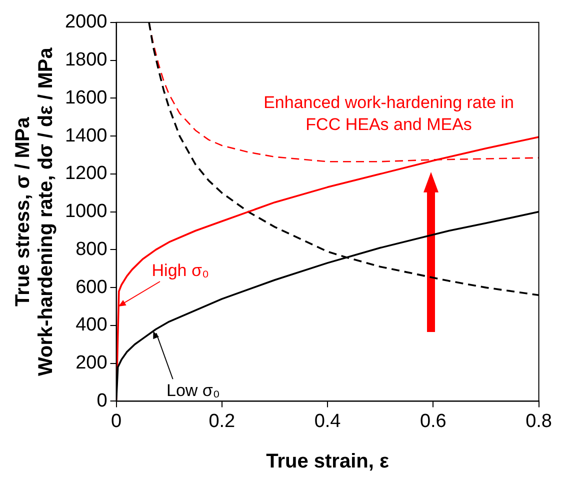 The width and height of the screenshot is (563, 486). I want to click on annotation: High σ₀, so click(180, 270).